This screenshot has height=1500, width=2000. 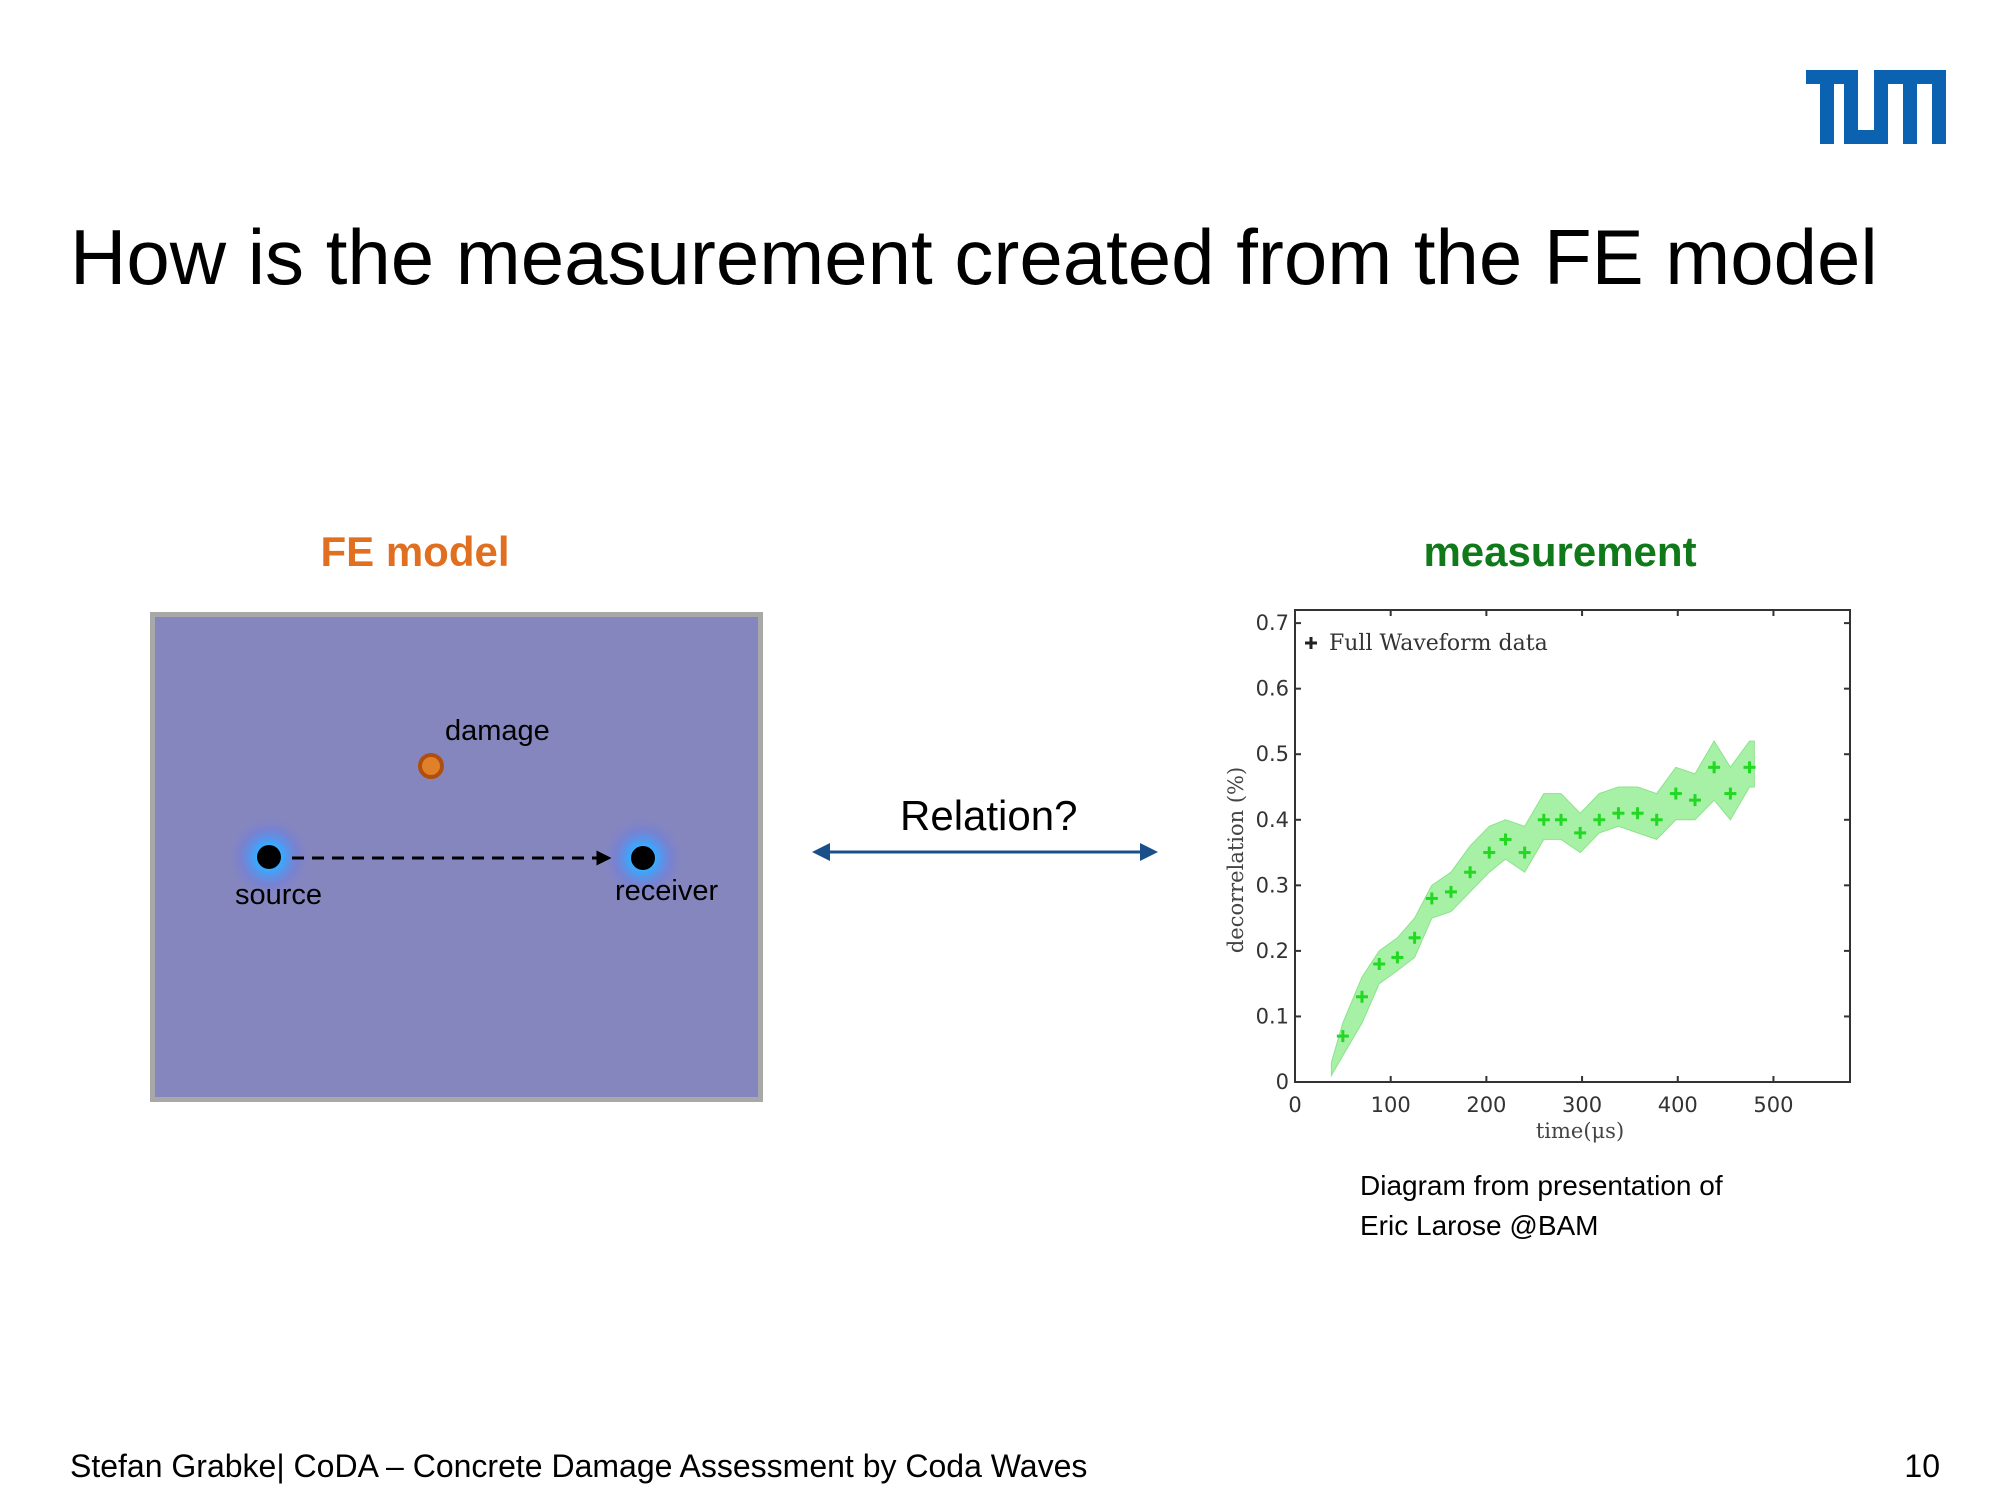 I want to click on x-tick-label: 300, so click(x=1582, y=1105).